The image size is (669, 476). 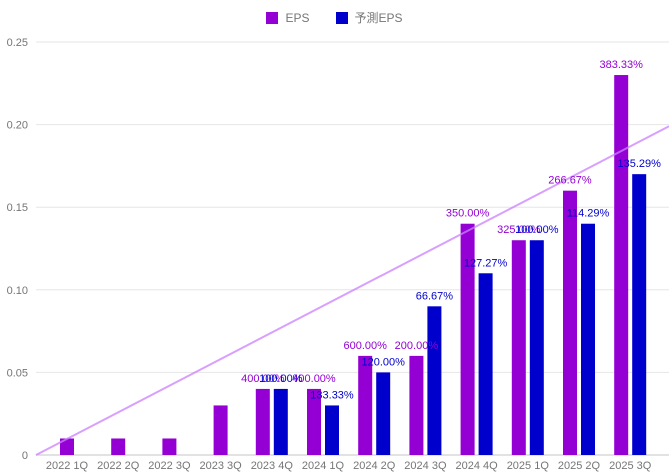 I want to click on x-tick-label: 2024 1Q, so click(x=323, y=466).